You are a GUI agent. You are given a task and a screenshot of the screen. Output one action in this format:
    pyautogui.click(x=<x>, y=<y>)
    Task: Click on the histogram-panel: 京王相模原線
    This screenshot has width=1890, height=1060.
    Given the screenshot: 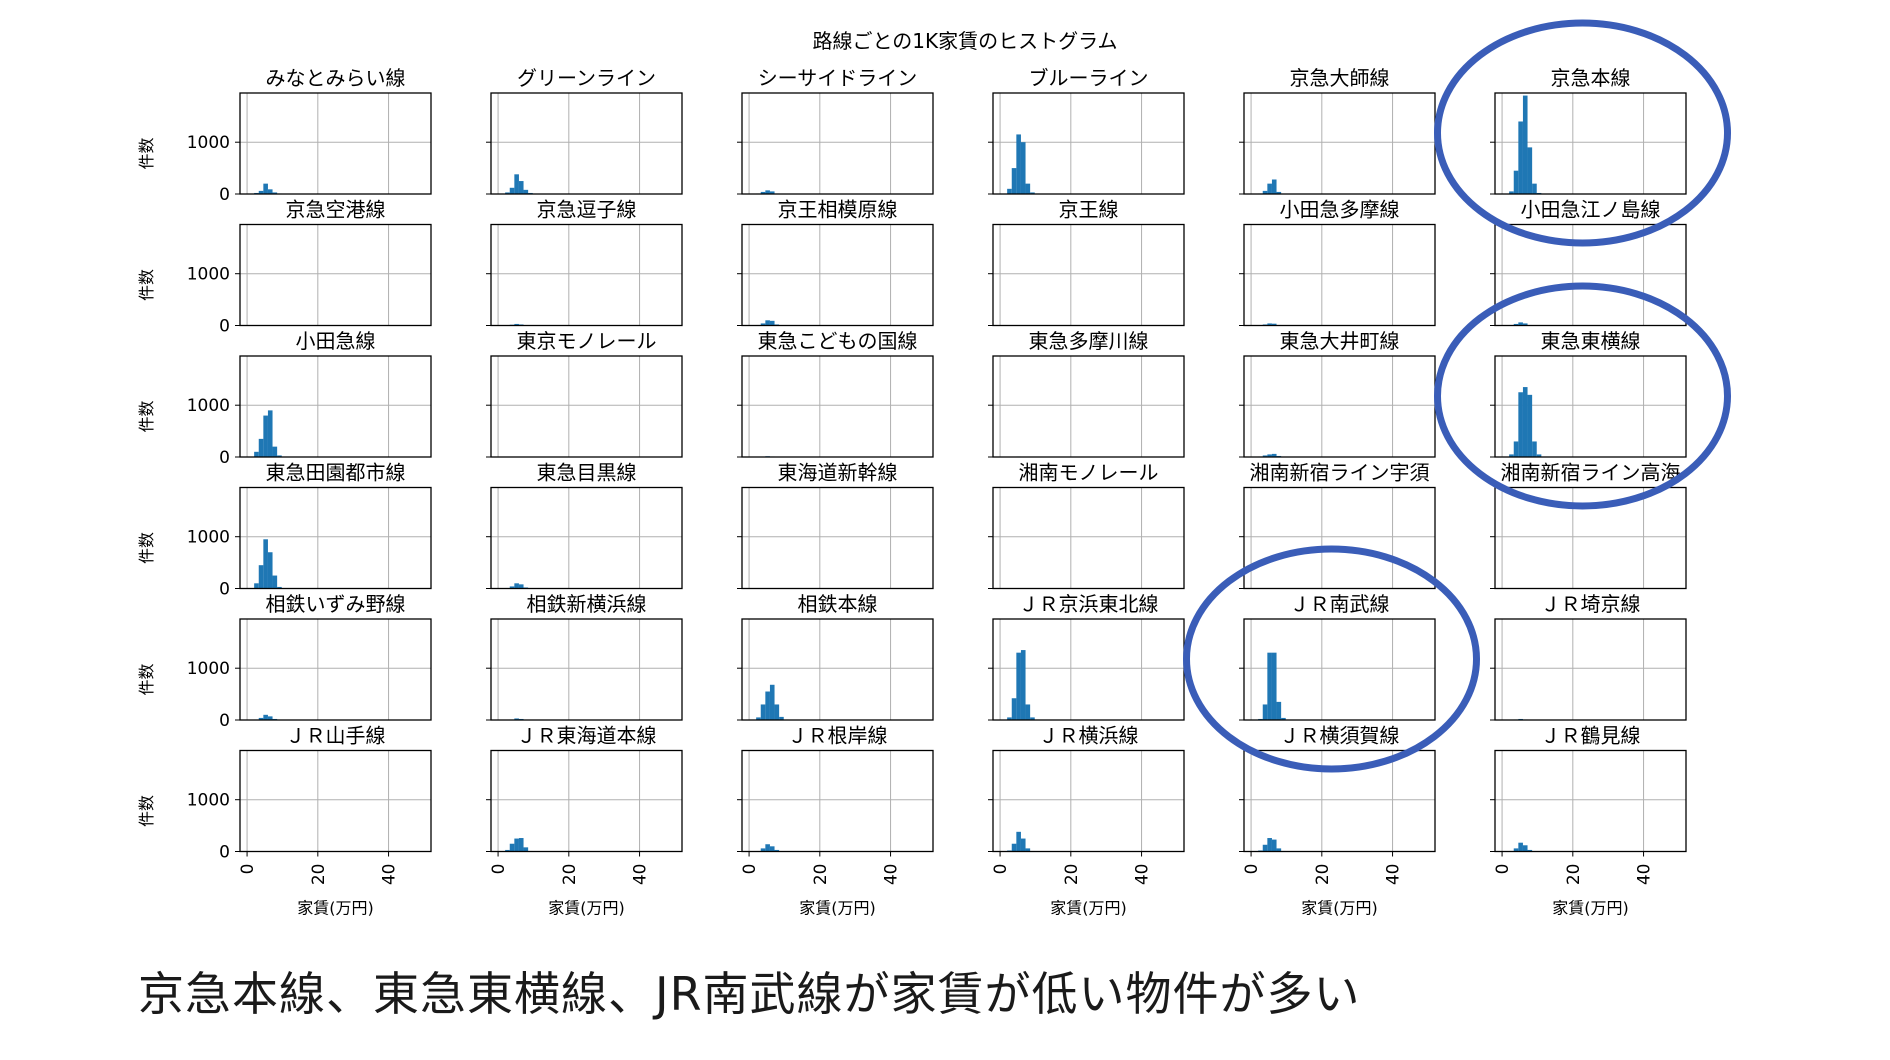 What is the action you would take?
    pyautogui.click(x=835, y=262)
    